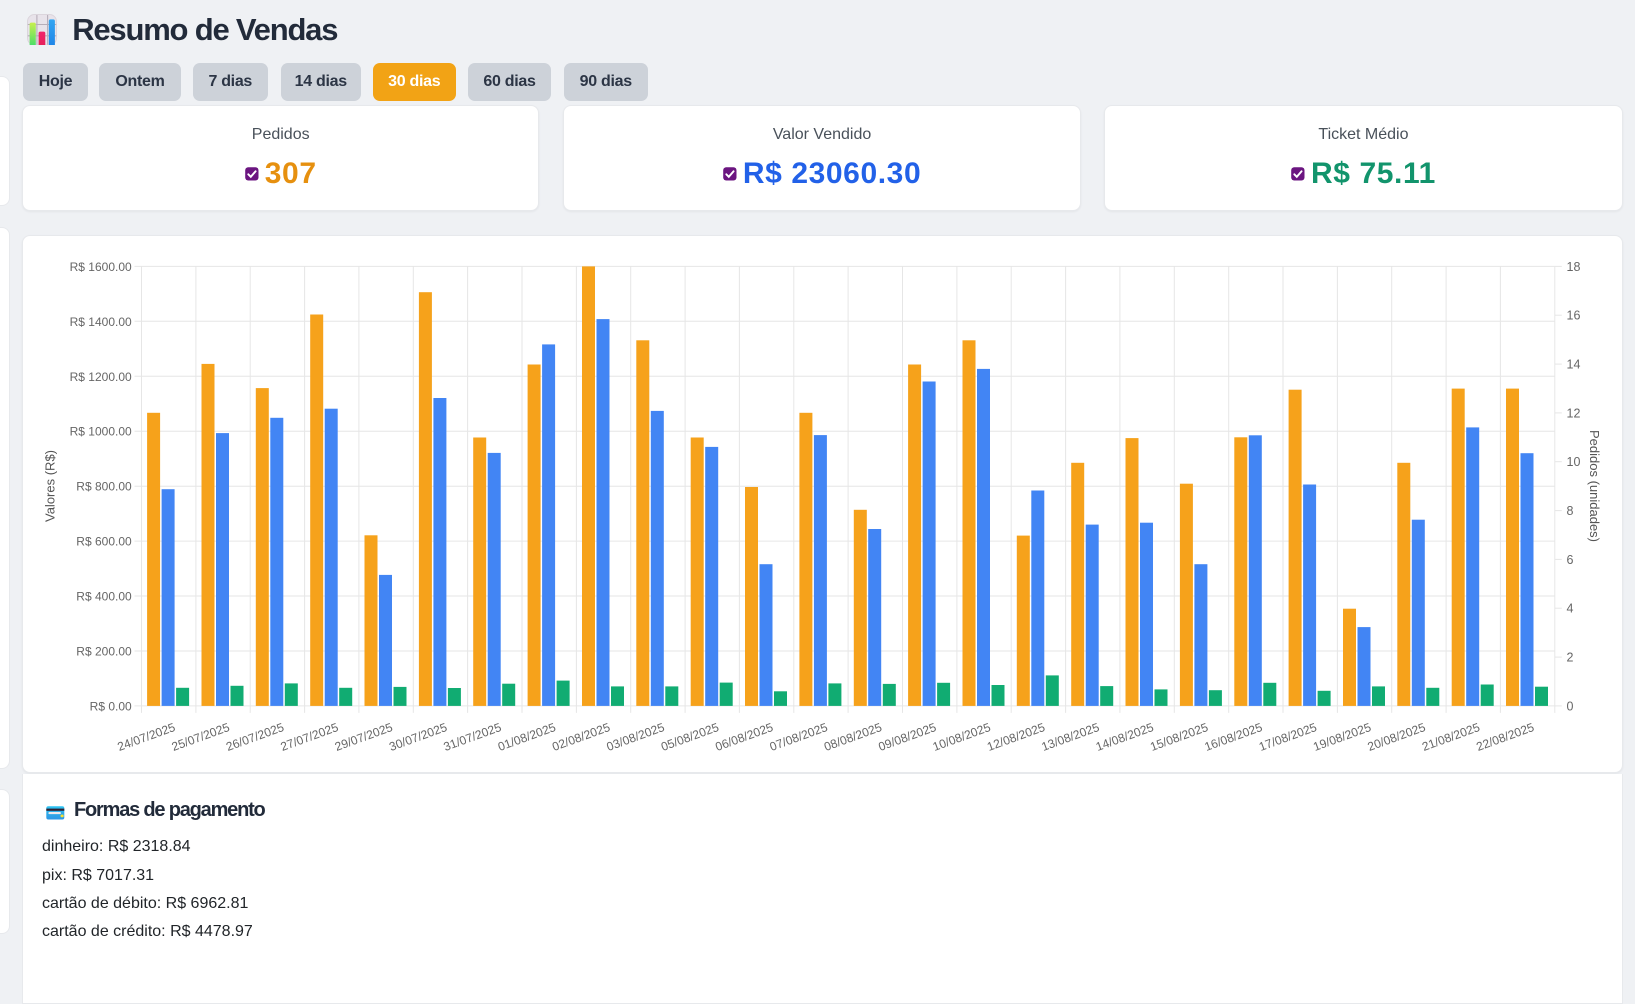  Describe the element at coordinates (1574, 413) in the screenshot. I see `svg-text: 12` at that location.